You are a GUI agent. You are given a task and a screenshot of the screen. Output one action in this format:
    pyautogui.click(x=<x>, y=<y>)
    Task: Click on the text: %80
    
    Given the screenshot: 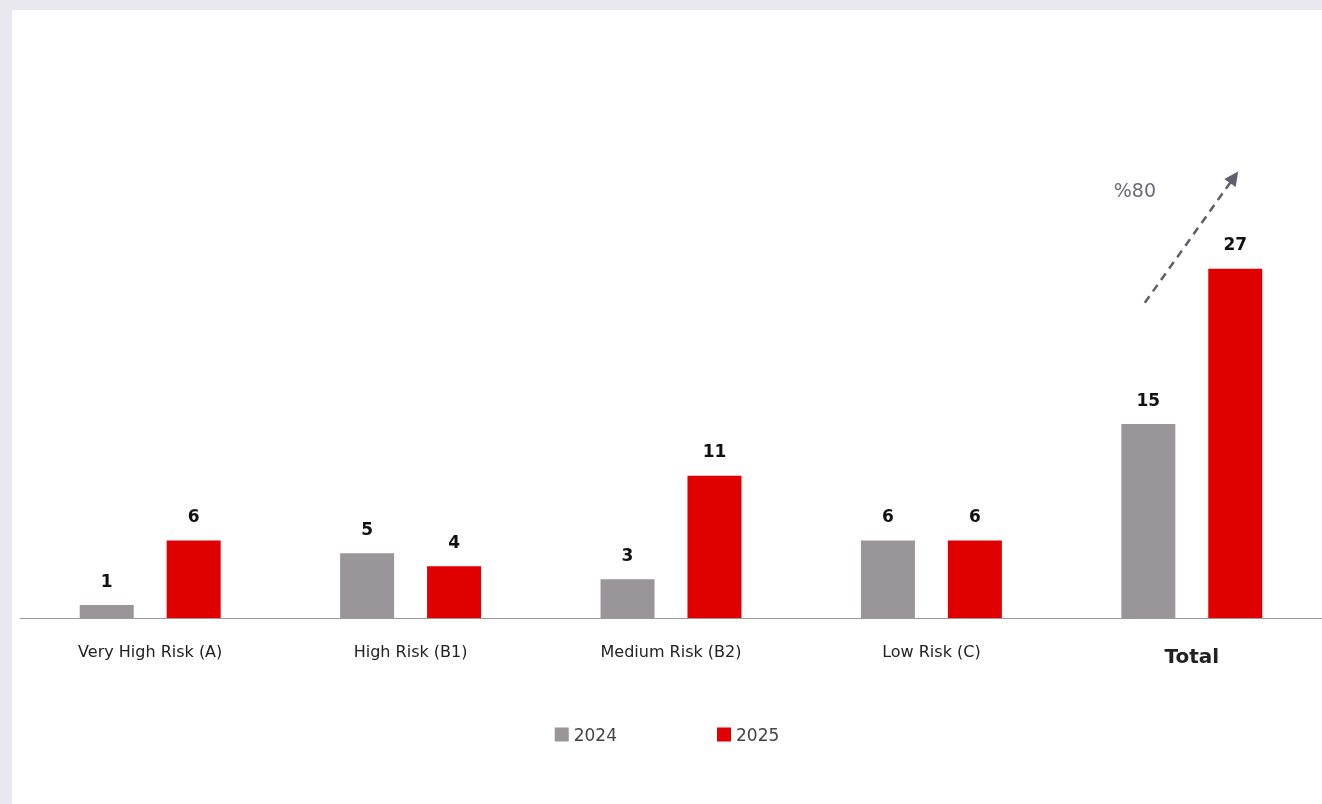 What is the action you would take?
    pyautogui.click(x=1135, y=189)
    